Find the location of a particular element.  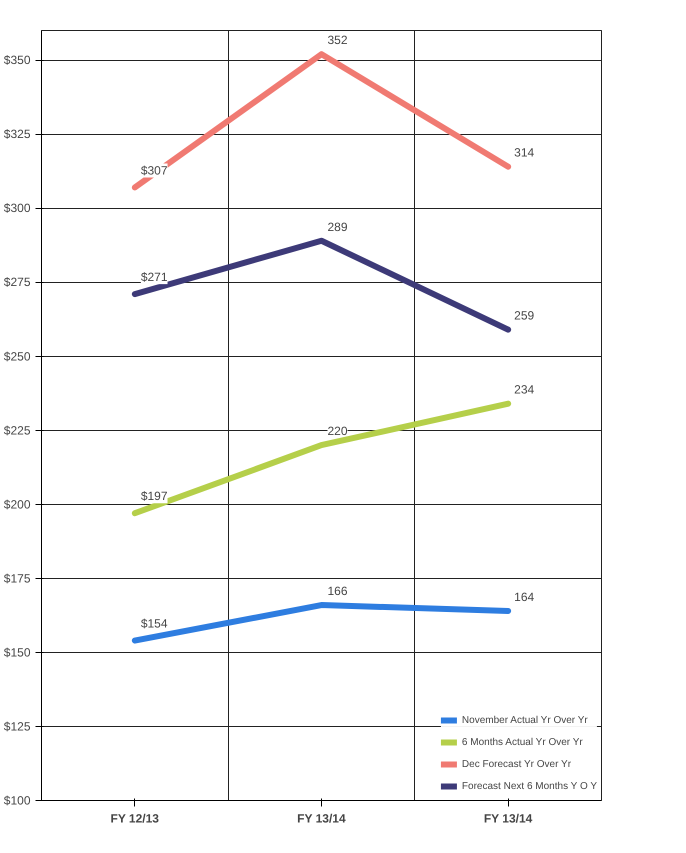

y-tick-label: $175 is located at coordinates (17, 578).